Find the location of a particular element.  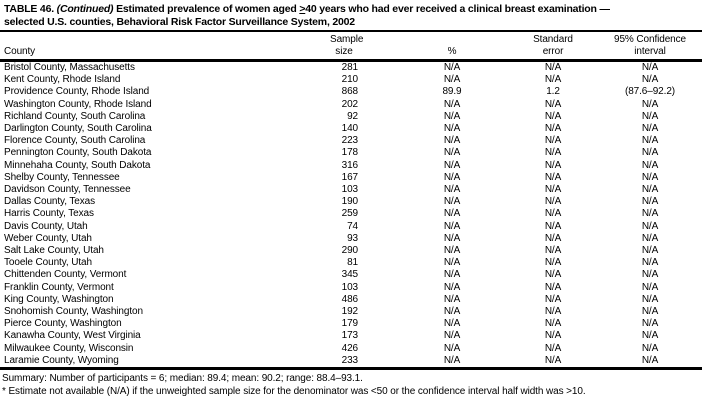

sample-size-cell: 290 is located at coordinates (349, 251).